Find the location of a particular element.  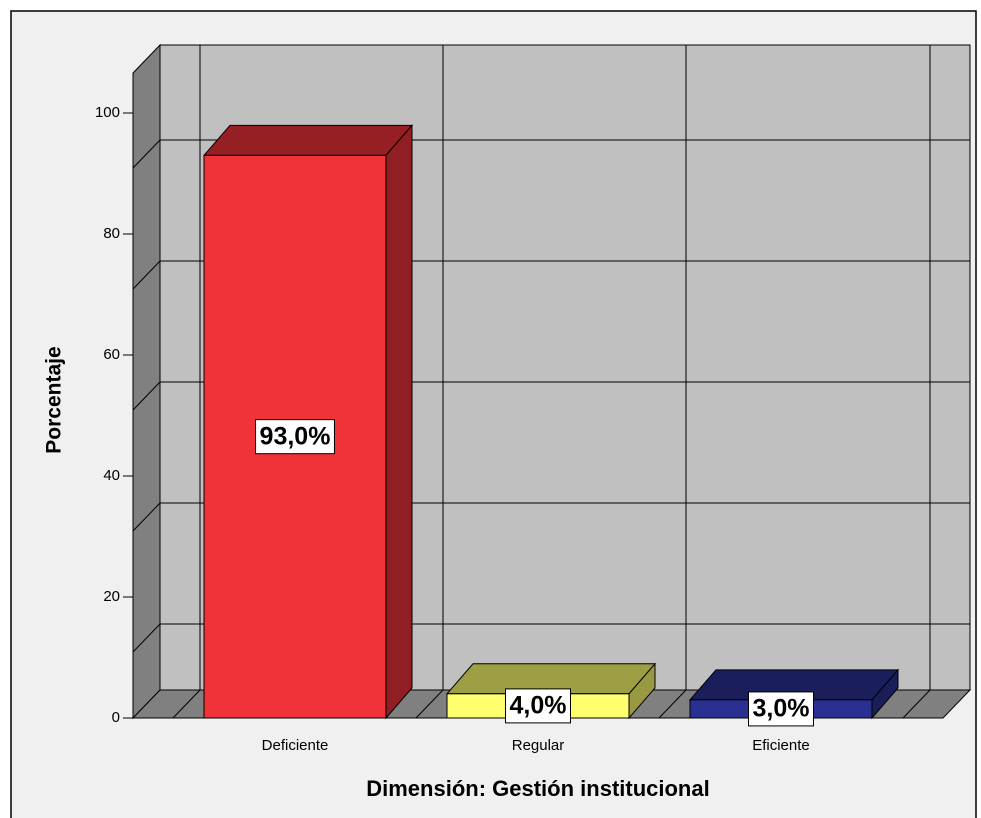

bar-top is located at coordinates (308, 140).